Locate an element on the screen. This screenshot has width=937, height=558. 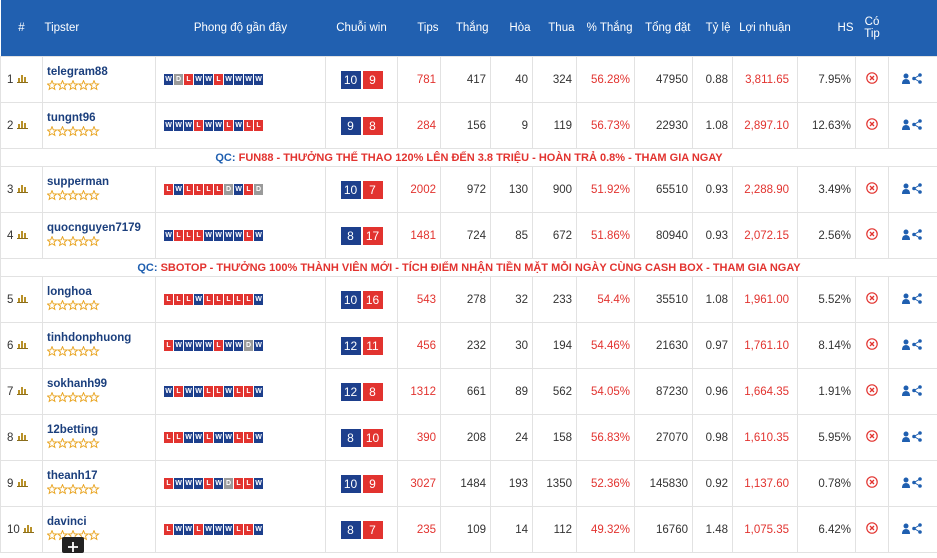
rank-cell: 3 is located at coordinates (22, 190).